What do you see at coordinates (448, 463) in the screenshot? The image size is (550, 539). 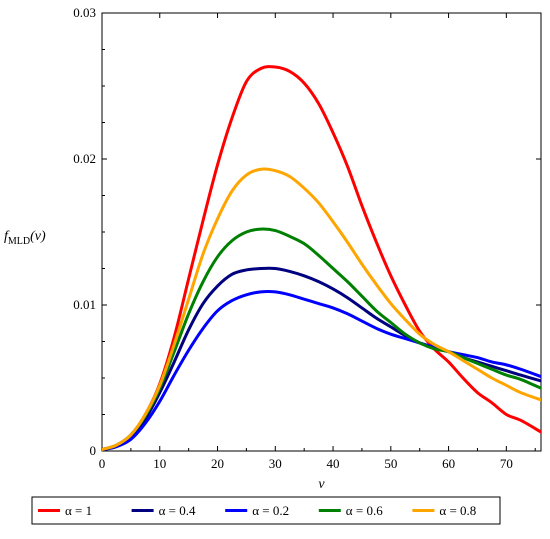 I see `x-tick-label: 60` at bounding box center [448, 463].